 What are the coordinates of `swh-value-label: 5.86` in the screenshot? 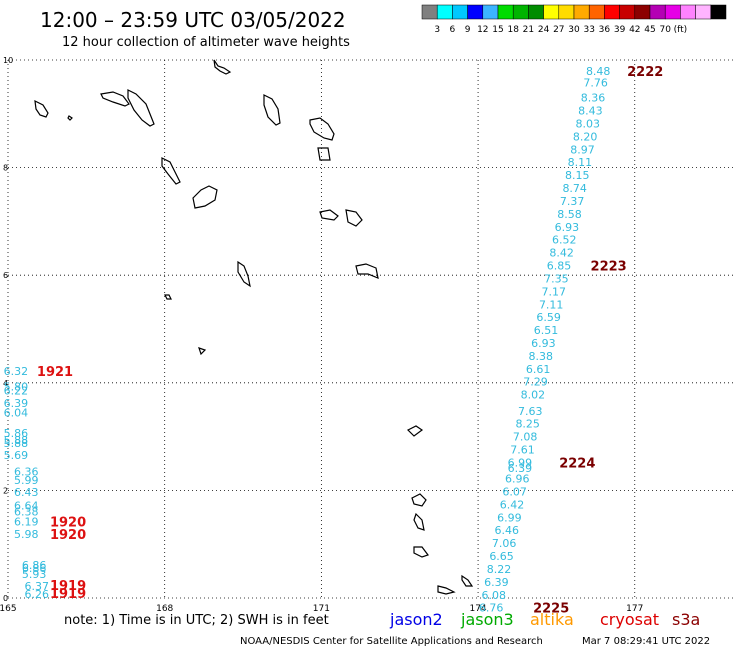 It's located at (16, 433).